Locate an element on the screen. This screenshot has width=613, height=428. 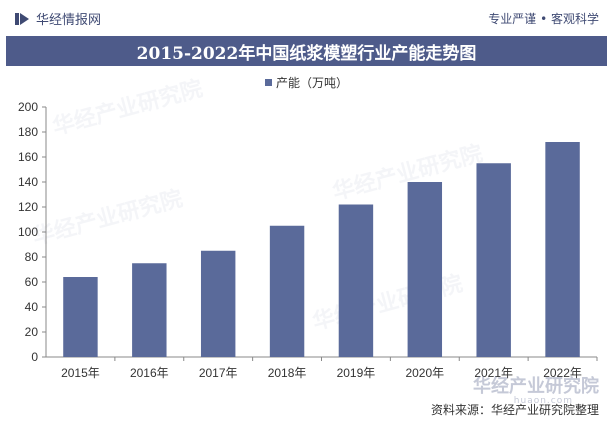
chart-legend: 产能（万吨） is located at coordinates (306, 82).